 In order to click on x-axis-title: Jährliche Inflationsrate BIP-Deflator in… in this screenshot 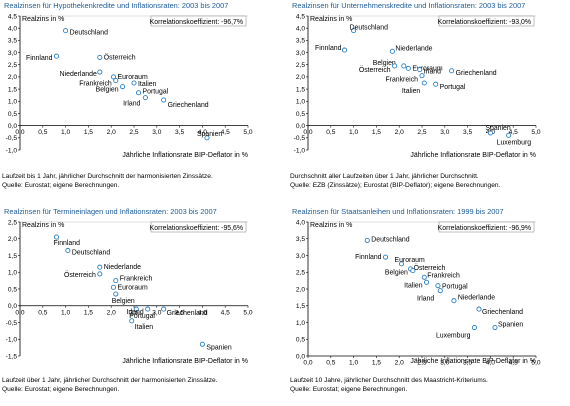, I will do `click(185, 361)`.